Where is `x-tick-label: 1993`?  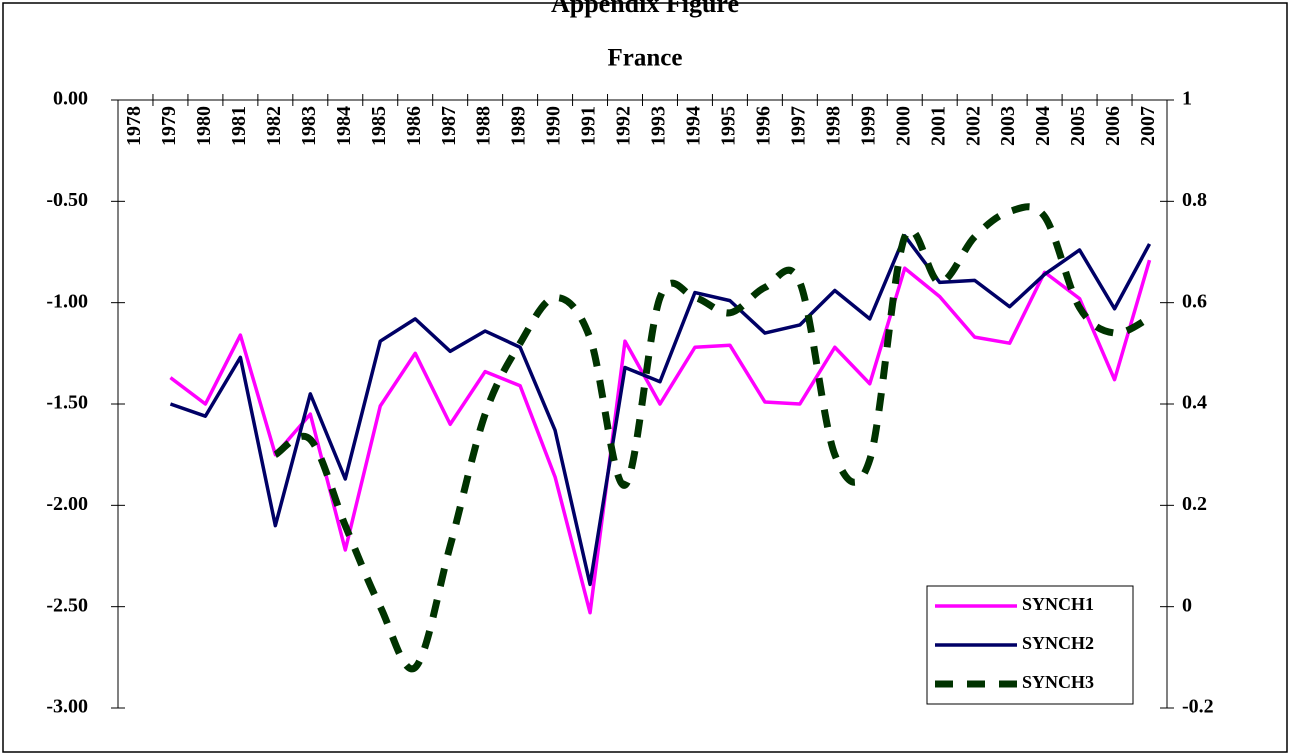 x-tick-label: 1993 is located at coordinates (659, 126).